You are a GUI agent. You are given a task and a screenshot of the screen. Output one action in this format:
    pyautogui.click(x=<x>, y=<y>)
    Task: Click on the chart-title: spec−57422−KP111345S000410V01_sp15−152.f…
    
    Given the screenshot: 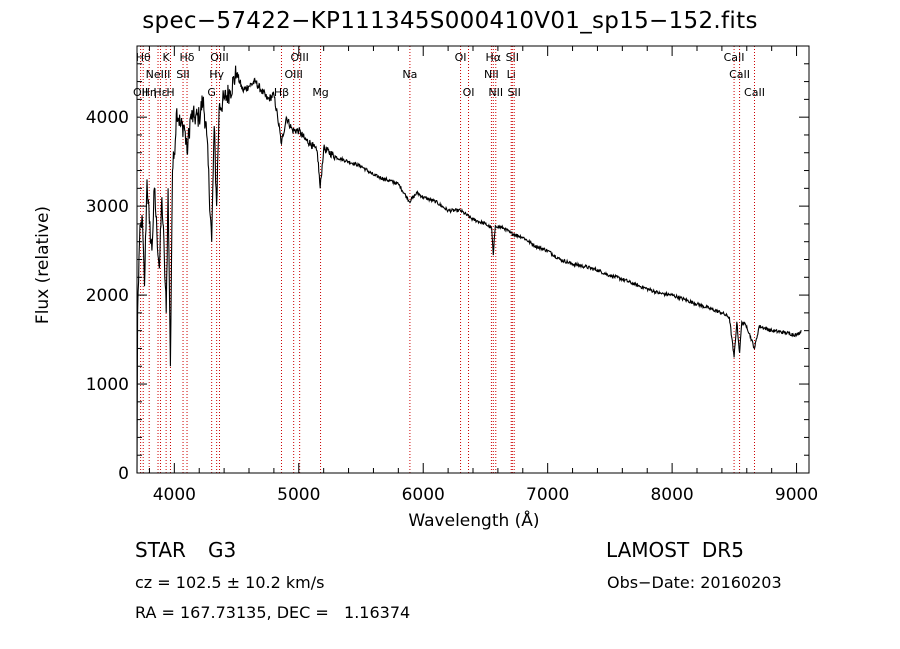 What is the action you would take?
    pyautogui.click(x=450, y=21)
    